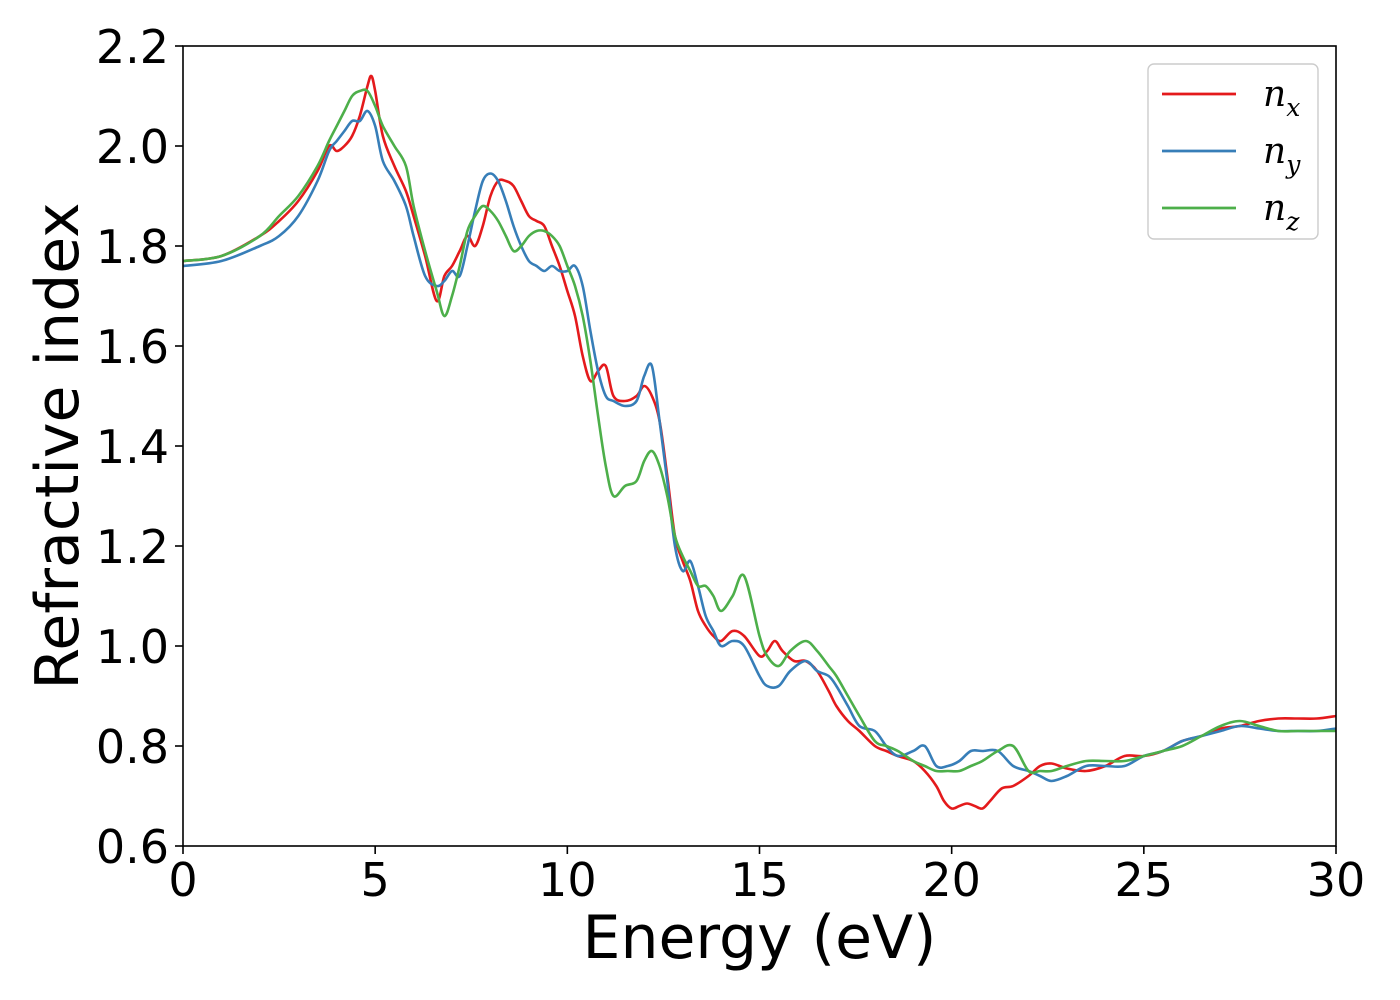 This screenshot has width=1400, height=1000. I want to click on legend-subscript: x, so click(1293, 107).